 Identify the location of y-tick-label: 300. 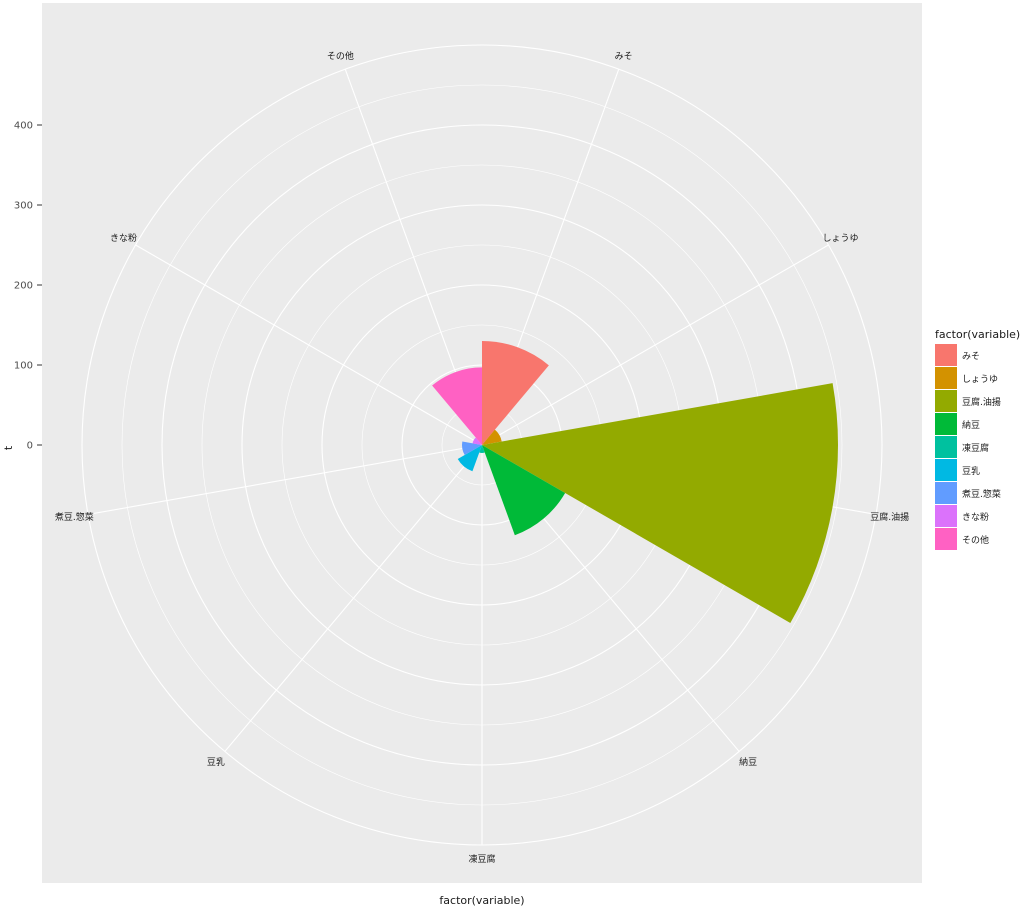
(23, 206).